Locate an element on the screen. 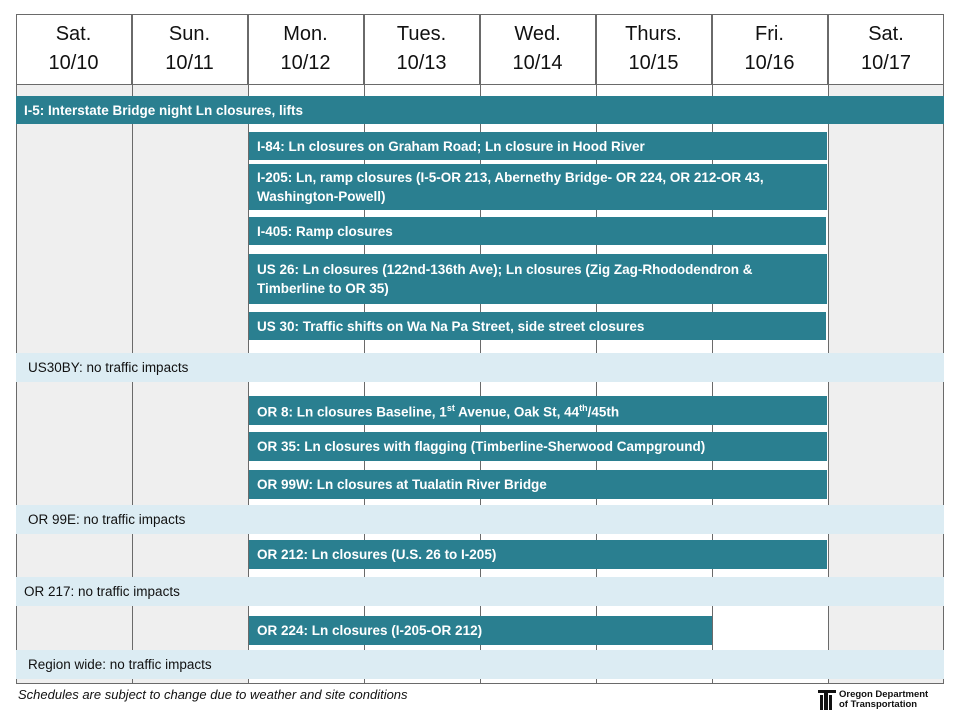 This screenshot has width=960, height=720. header-day-3: Mon. 10/12 is located at coordinates (306, 49).